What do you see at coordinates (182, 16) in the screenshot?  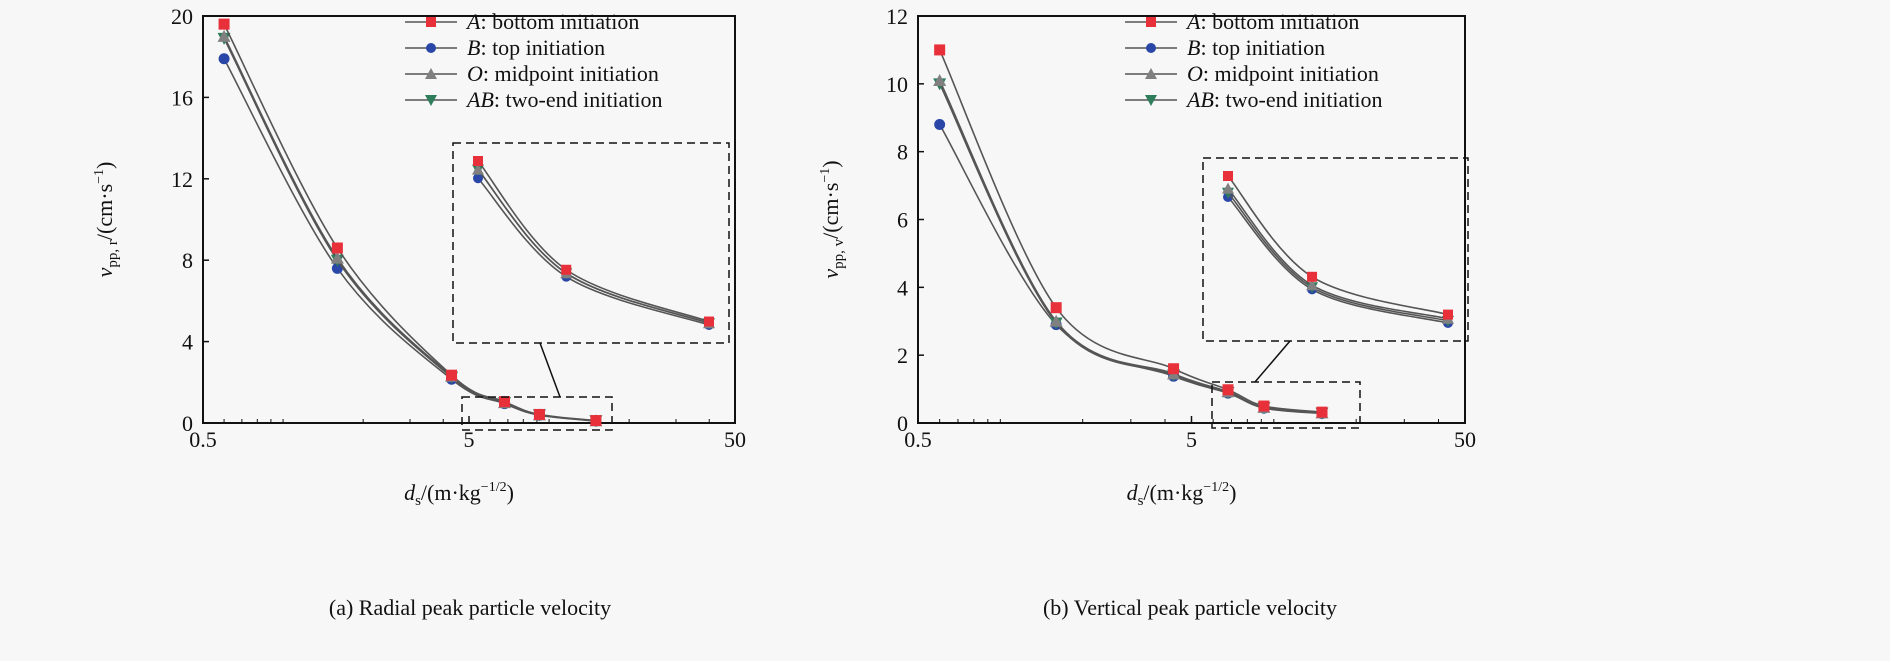 I see `y-tick-label: 20` at bounding box center [182, 16].